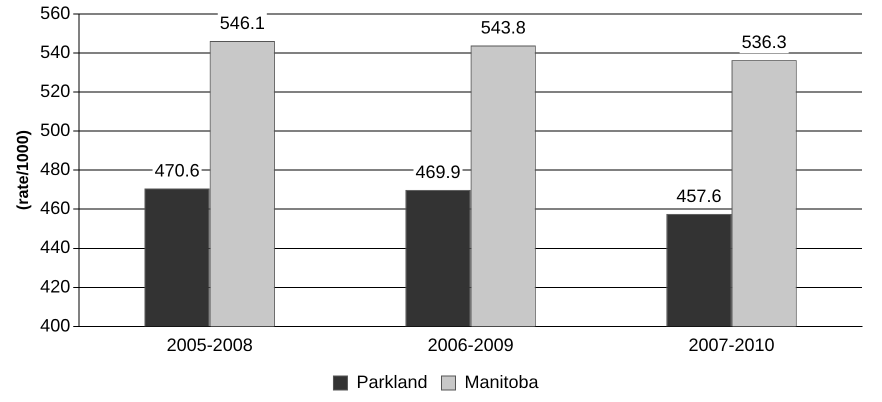  Describe the element at coordinates (23, 170) in the screenshot. I see `y-axis-title: (rate/1000)` at that location.